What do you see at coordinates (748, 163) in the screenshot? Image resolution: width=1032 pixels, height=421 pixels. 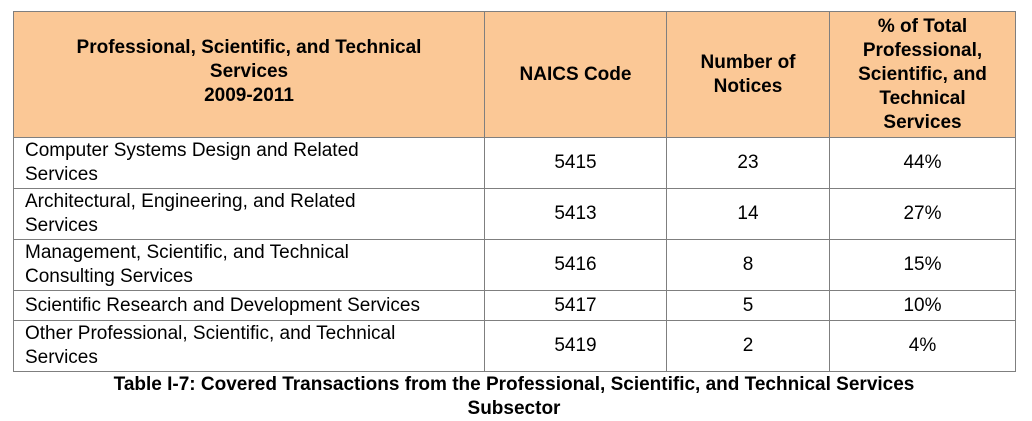 I see `row-number-of-notices: 23` at bounding box center [748, 163].